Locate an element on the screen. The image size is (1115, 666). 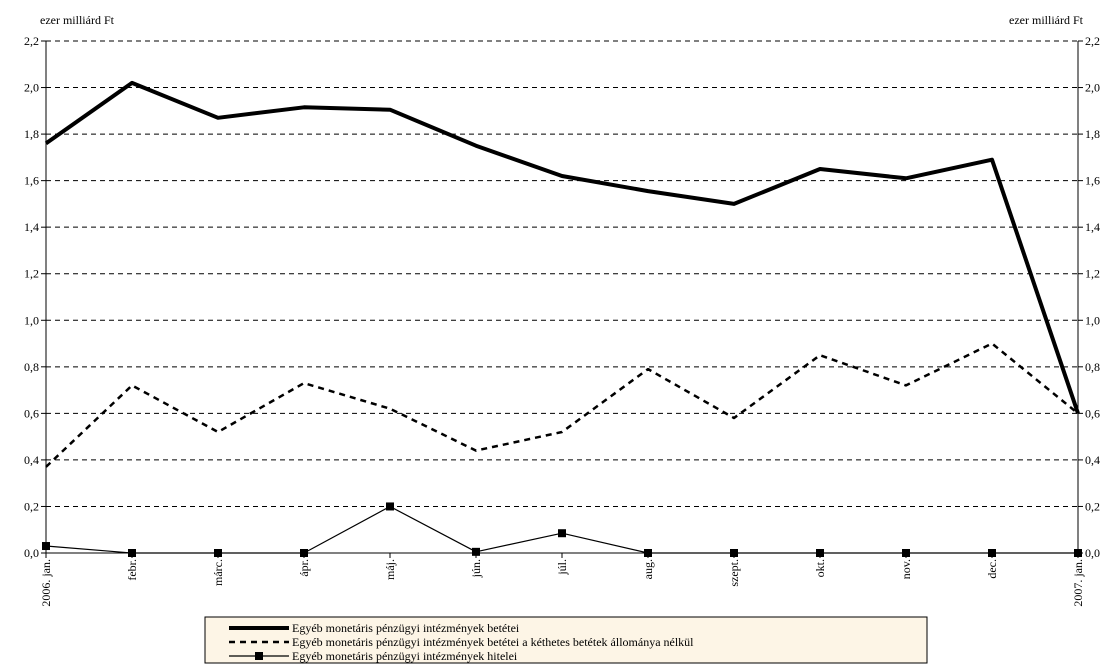
y-tick-label-right: 1,2 is located at coordinates (1092, 274).